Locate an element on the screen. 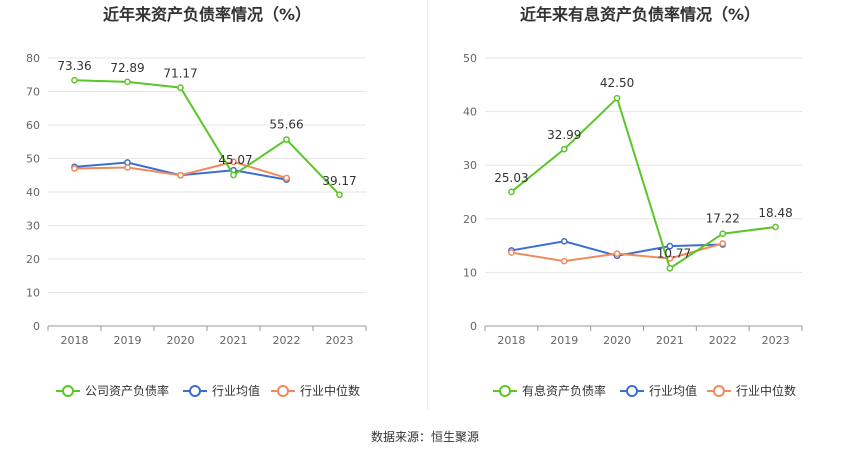 The width and height of the screenshot is (850, 459). data-label: 17.22 is located at coordinates (723, 219).